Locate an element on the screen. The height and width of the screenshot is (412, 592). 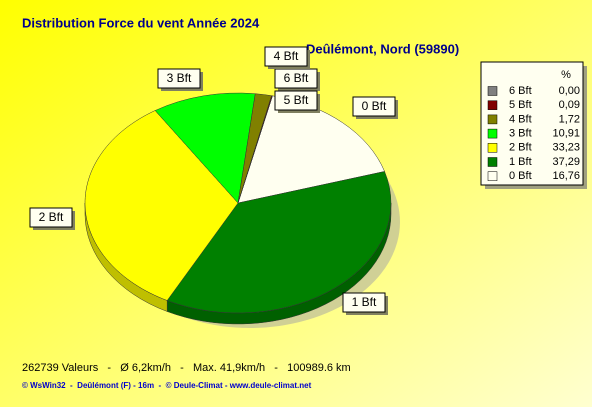
chart-subtitle: Deûlémont, Nord (59890) is located at coordinates (382, 48).